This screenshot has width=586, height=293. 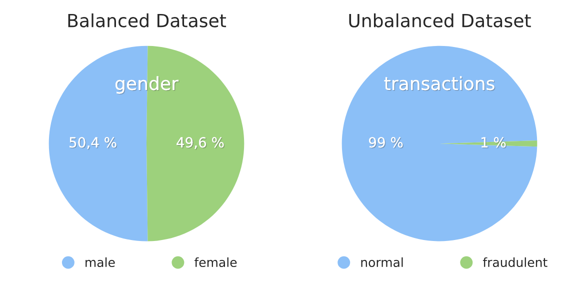 What do you see at coordinates (382, 262) in the screenshot?
I see `slice-label: normal` at bounding box center [382, 262].